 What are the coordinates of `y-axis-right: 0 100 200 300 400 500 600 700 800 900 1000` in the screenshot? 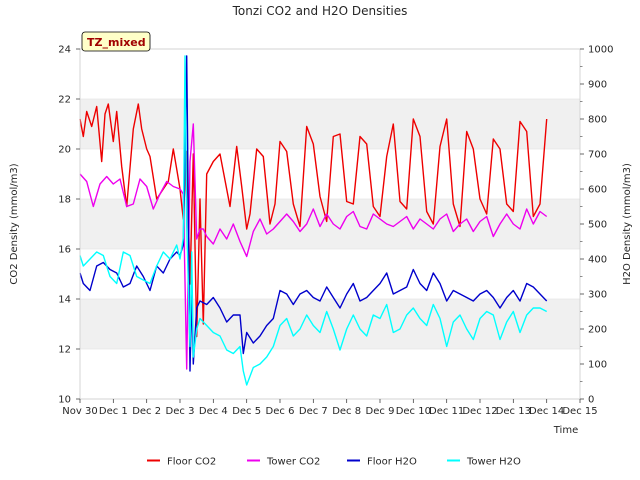 It's located at (596, 225).